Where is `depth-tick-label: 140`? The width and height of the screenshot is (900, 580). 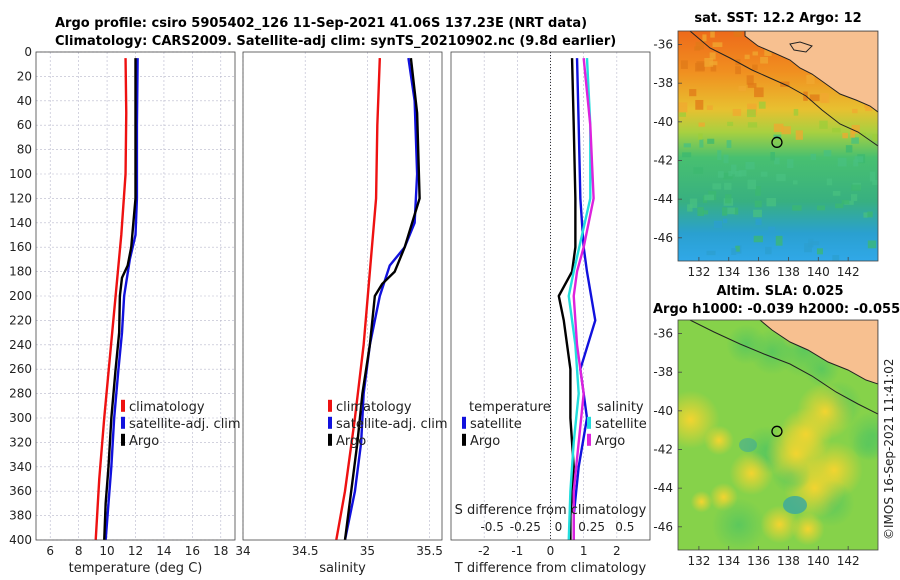 depth-tick-label: 140 is located at coordinates (20, 223).